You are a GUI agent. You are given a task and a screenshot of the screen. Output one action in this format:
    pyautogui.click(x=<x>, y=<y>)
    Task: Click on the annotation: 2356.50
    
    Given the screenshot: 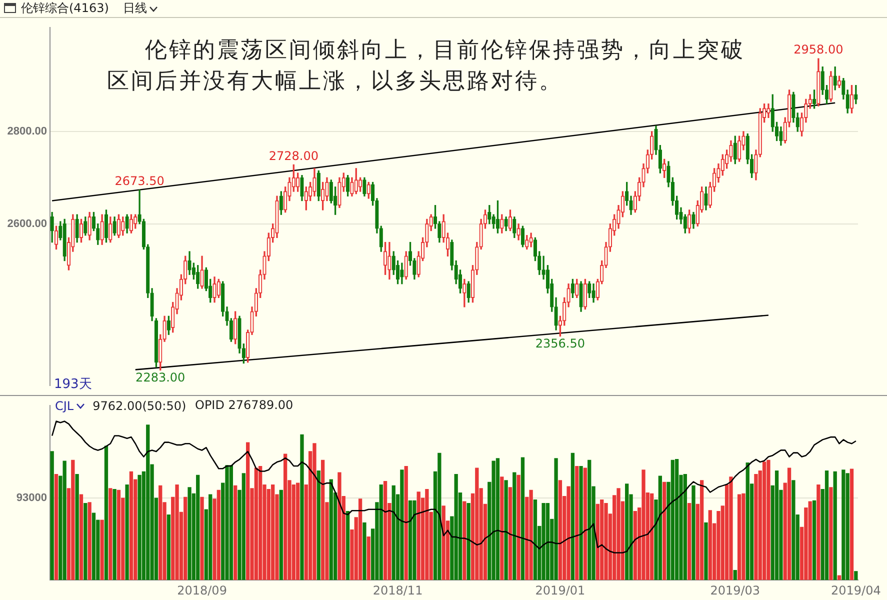 What is the action you would take?
    pyautogui.click(x=560, y=343)
    